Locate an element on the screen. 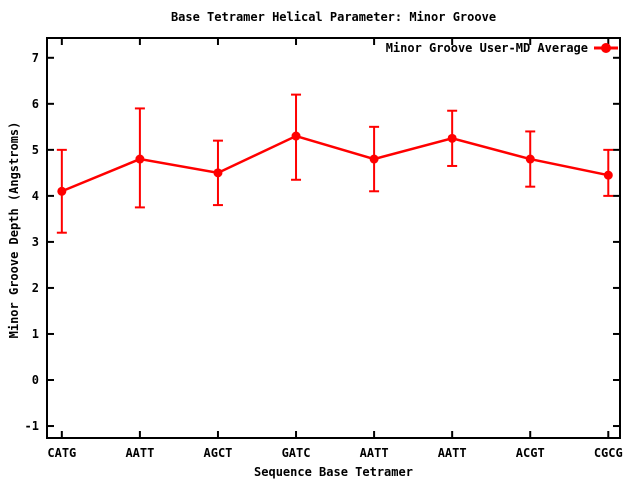 The width and height of the screenshot is (640, 480). x-tick-label: AGCT is located at coordinates (218, 453).